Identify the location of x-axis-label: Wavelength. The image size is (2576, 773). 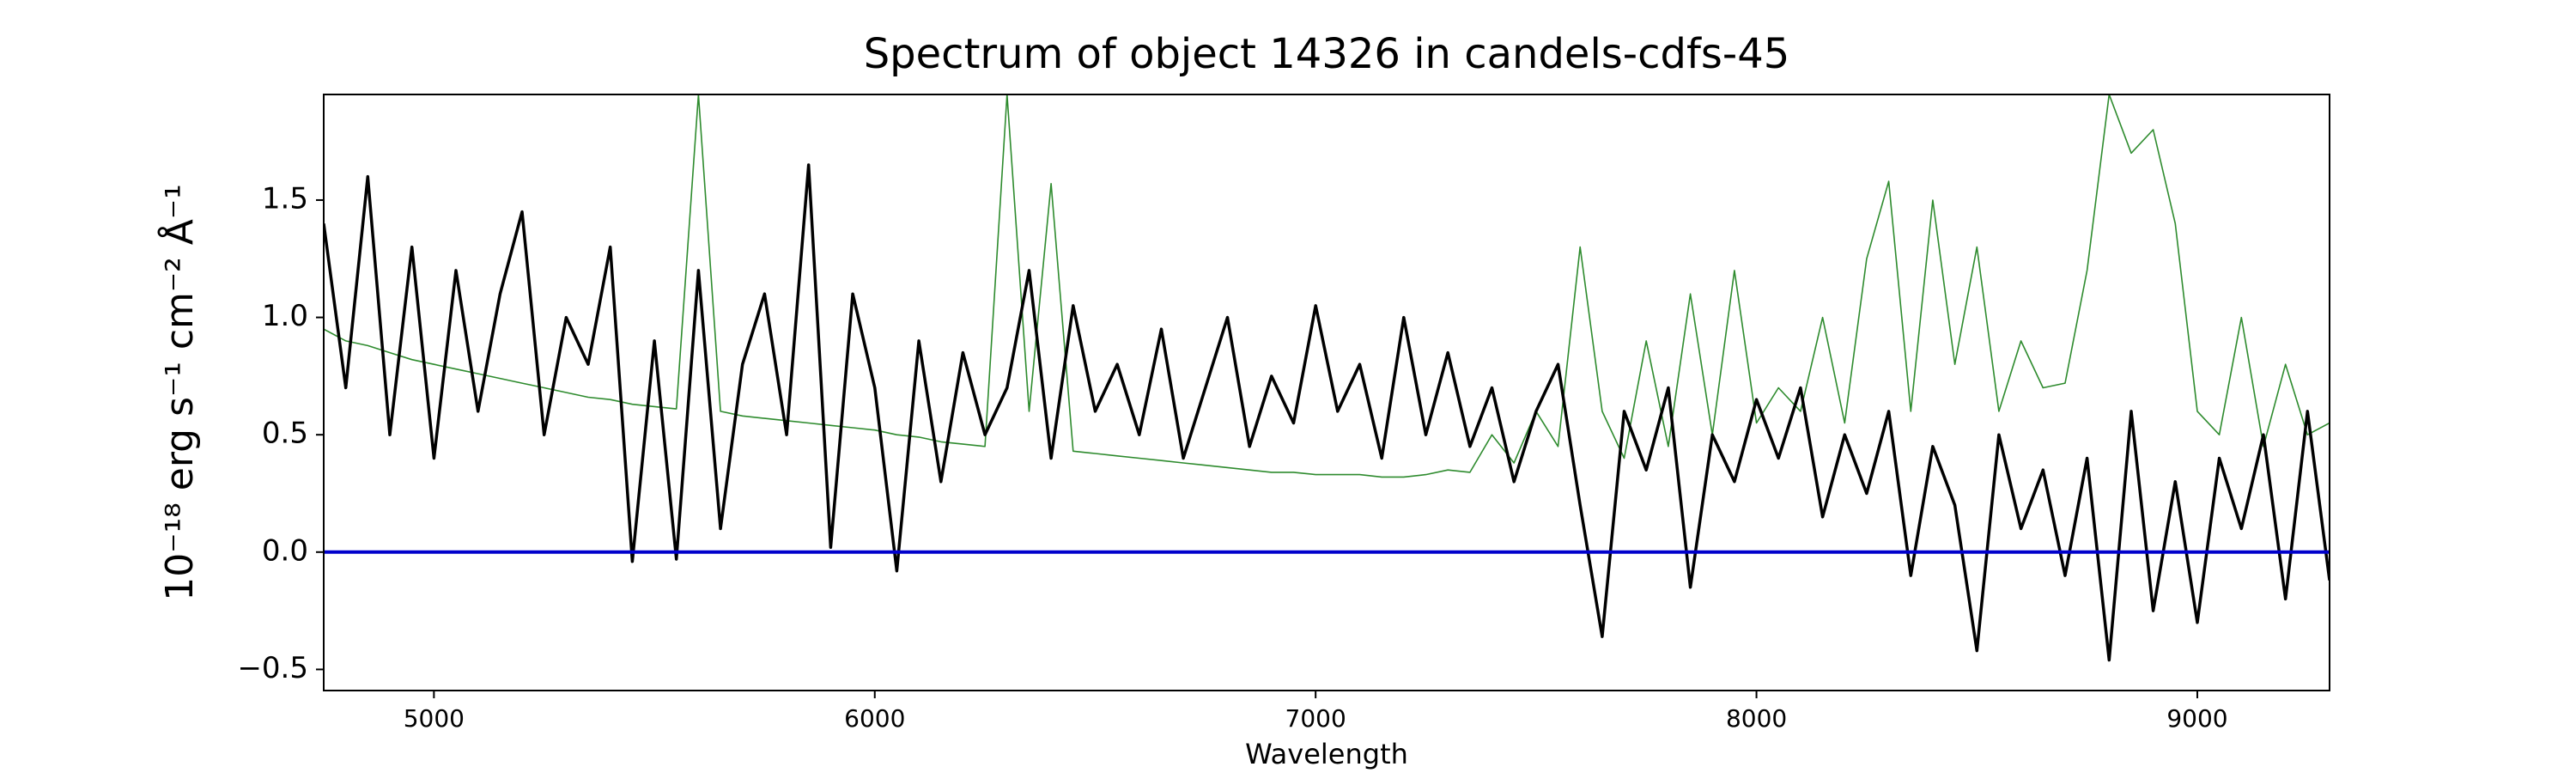
(1327, 754).